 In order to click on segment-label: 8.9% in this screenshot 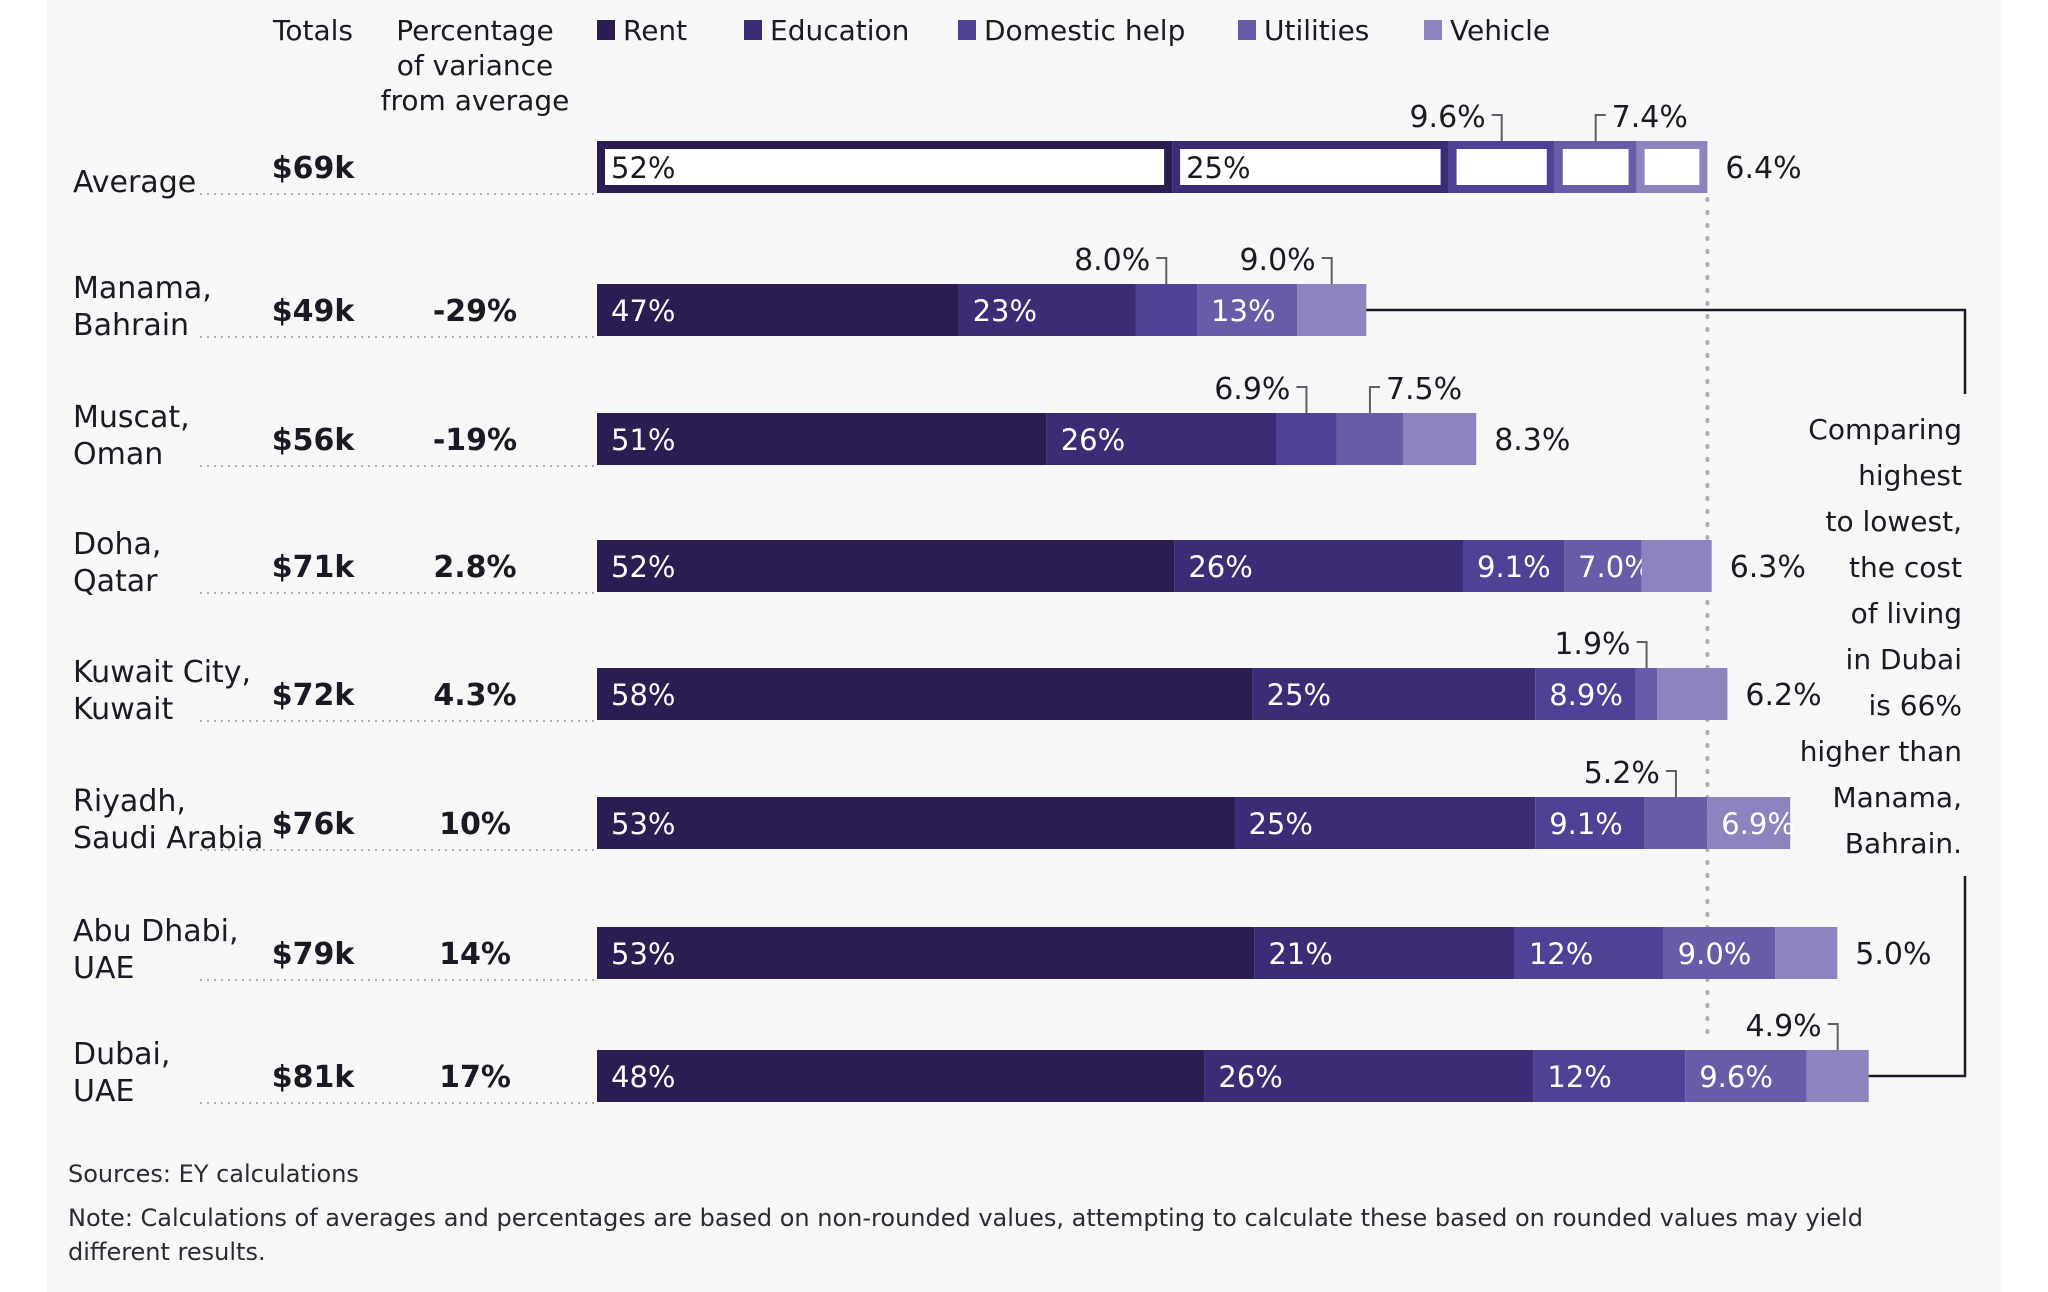, I will do `click(1586, 695)`.